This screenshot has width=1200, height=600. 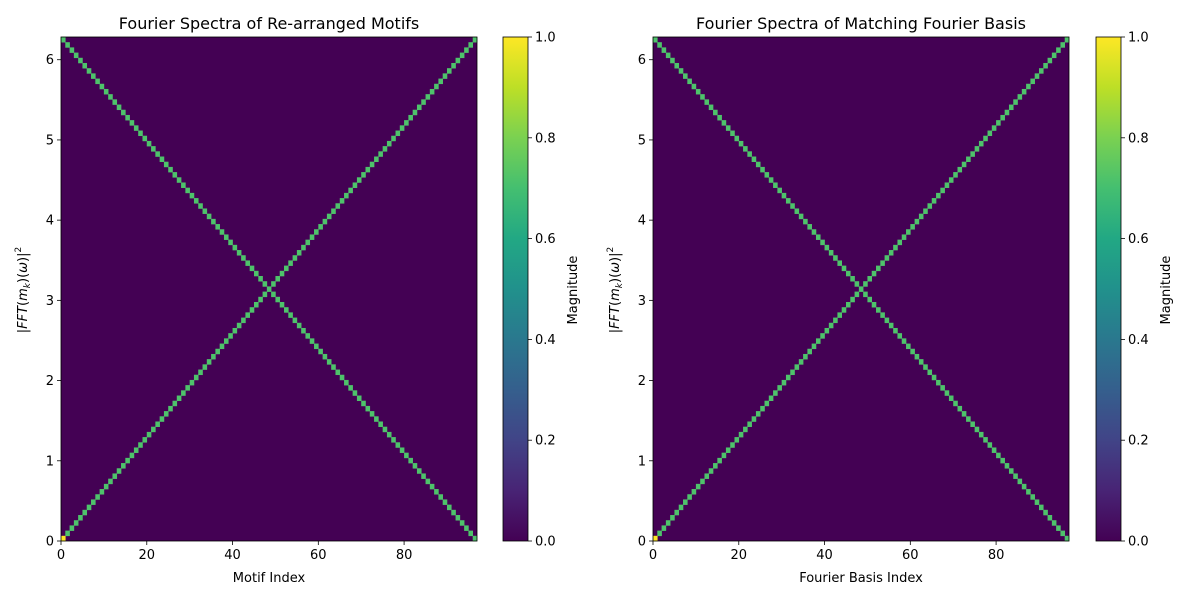 What do you see at coordinates (1138, 38) in the screenshot?
I see `right-colorbar-tick-label: 1.0` at bounding box center [1138, 38].